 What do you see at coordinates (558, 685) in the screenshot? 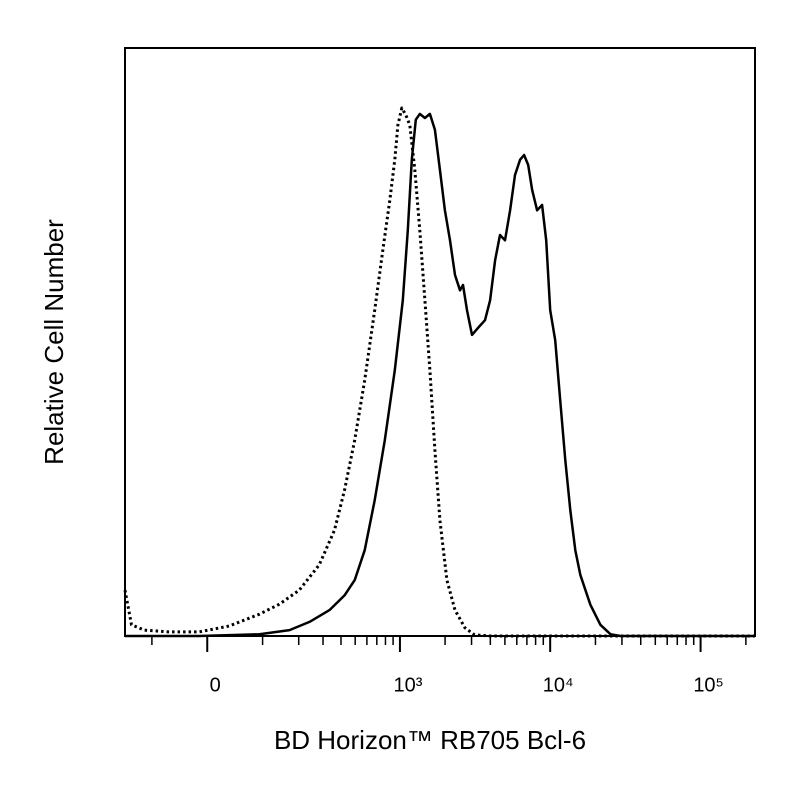
I see `x-tick-label: 10⁴` at bounding box center [558, 685].